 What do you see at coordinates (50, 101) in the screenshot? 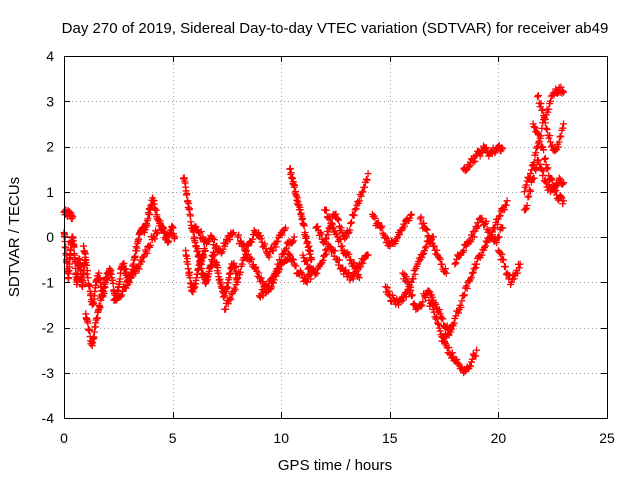
I see `y-tick-label: 3` at bounding box center [50, 101].